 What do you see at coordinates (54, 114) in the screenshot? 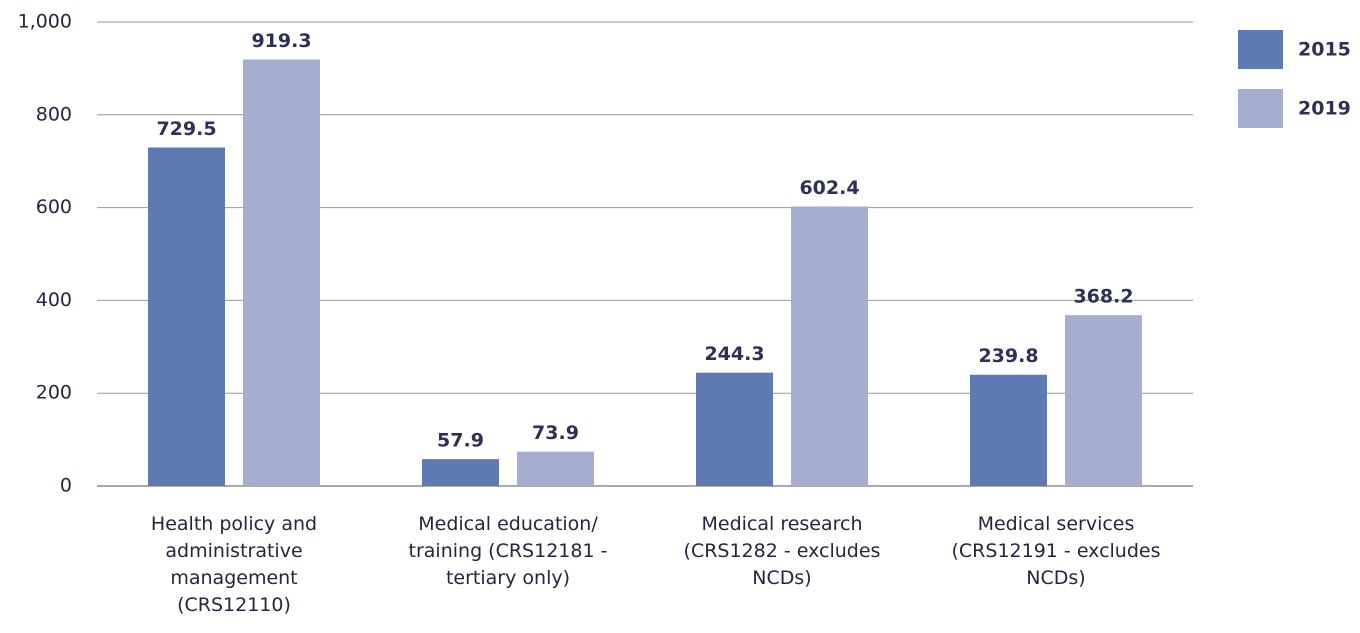
I see `y-tick-label: 800` at bounding box center [54, 114].